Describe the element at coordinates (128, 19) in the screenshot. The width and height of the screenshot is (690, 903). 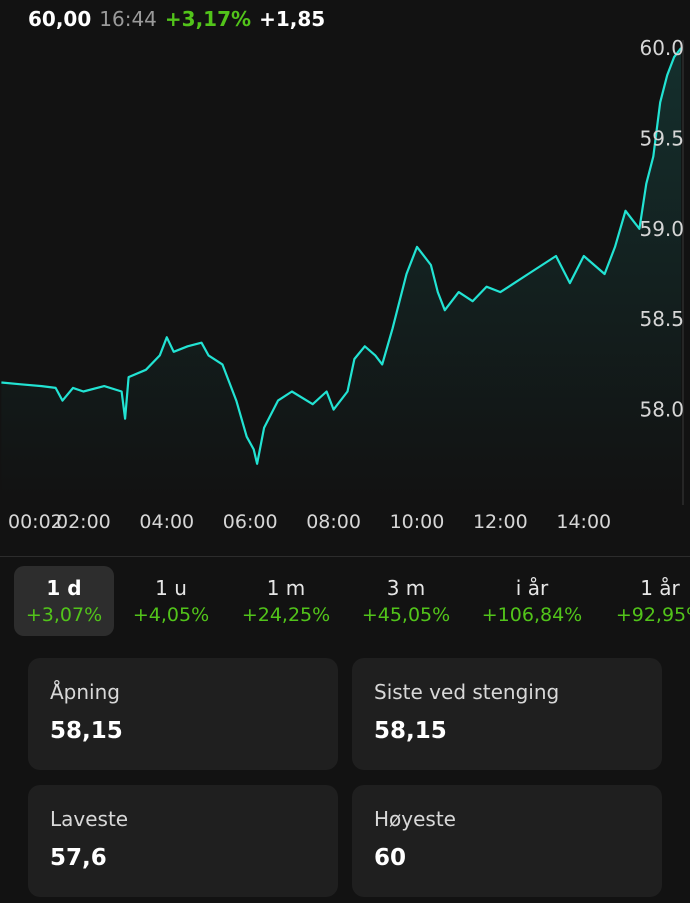
I see `price-time: 16:44` at that location.